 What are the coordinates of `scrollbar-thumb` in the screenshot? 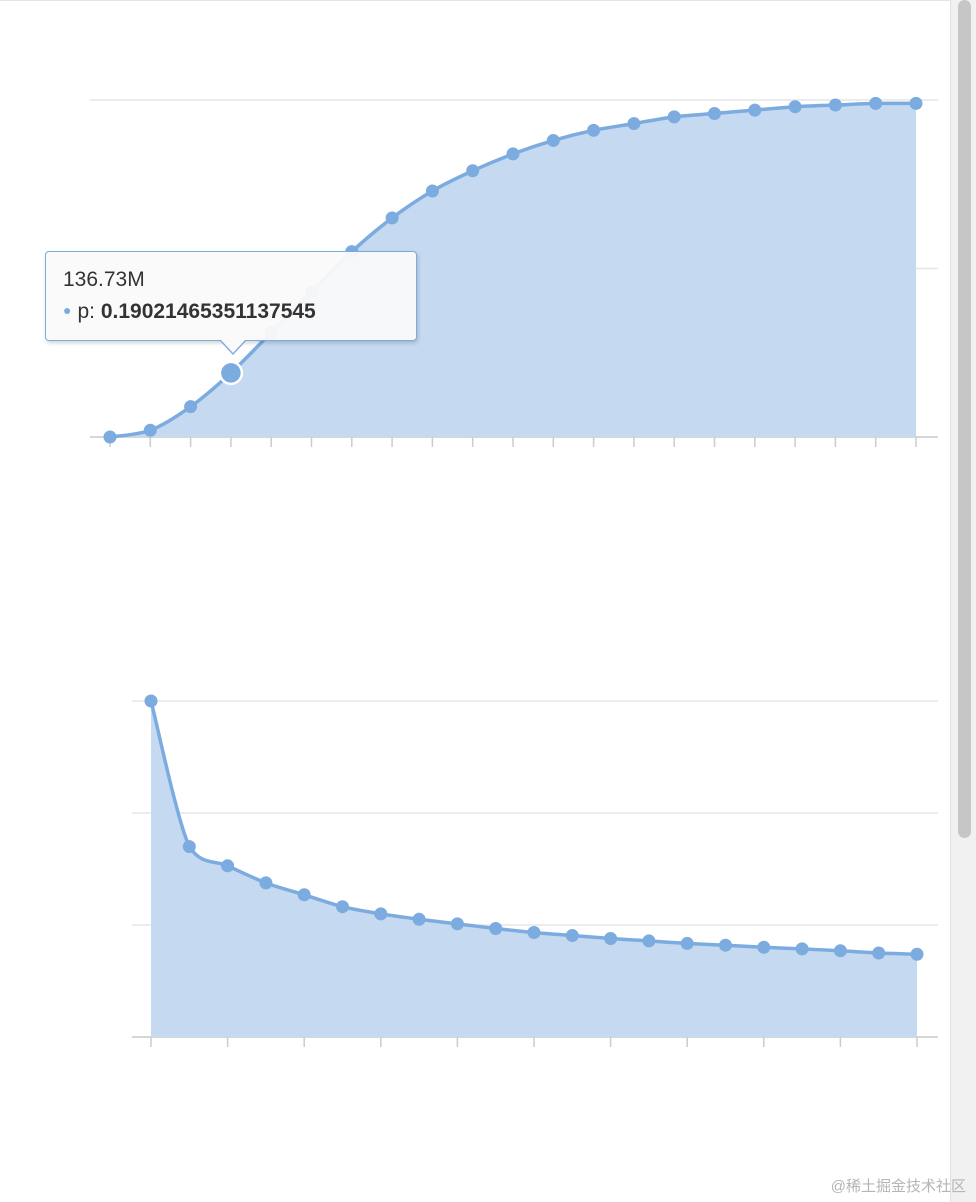 It's located at (964, 419).